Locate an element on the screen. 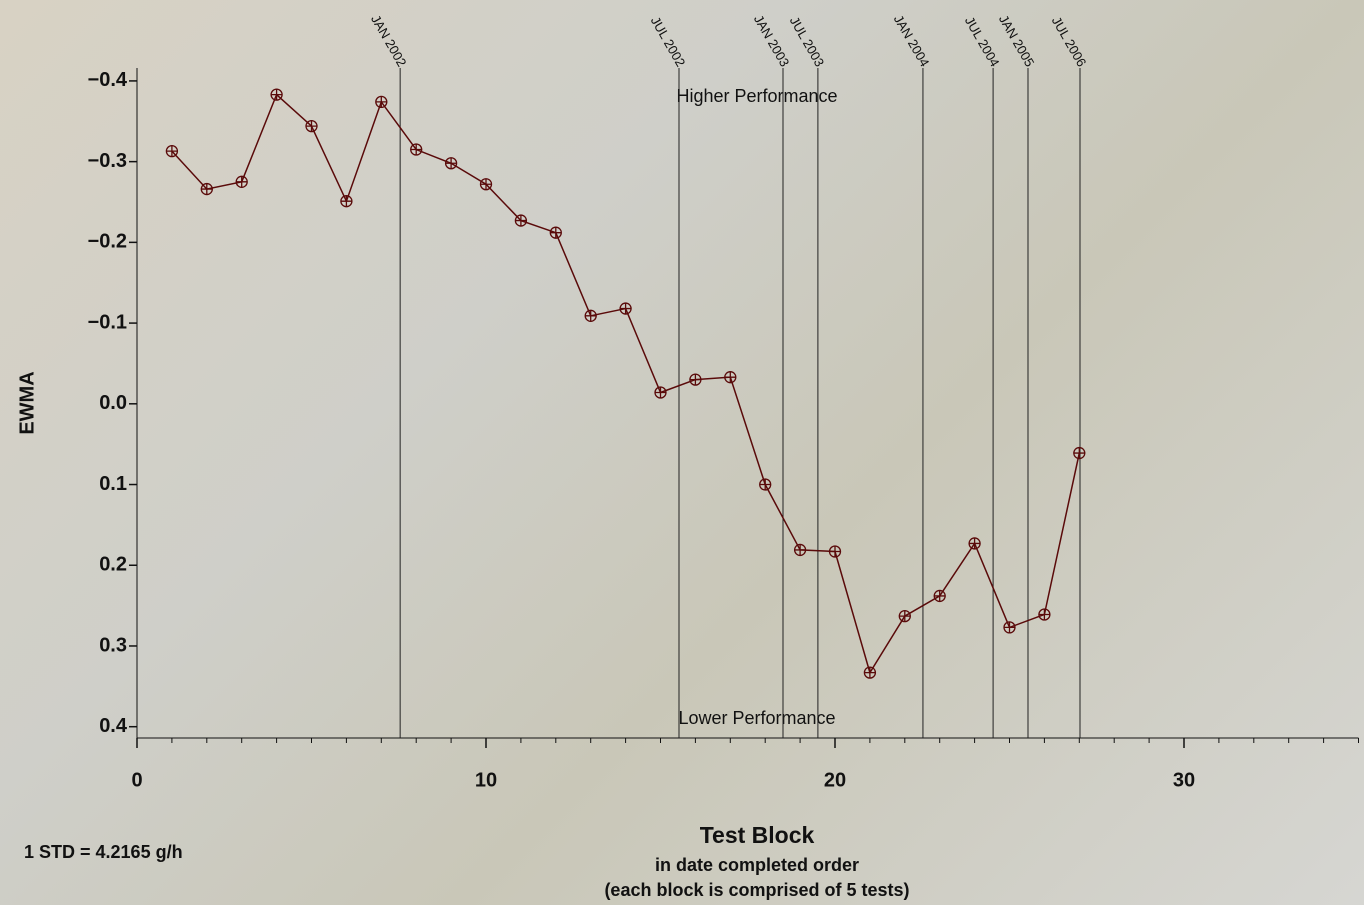  y-tick-label: −0.1 is located at coordinates (107, 322).